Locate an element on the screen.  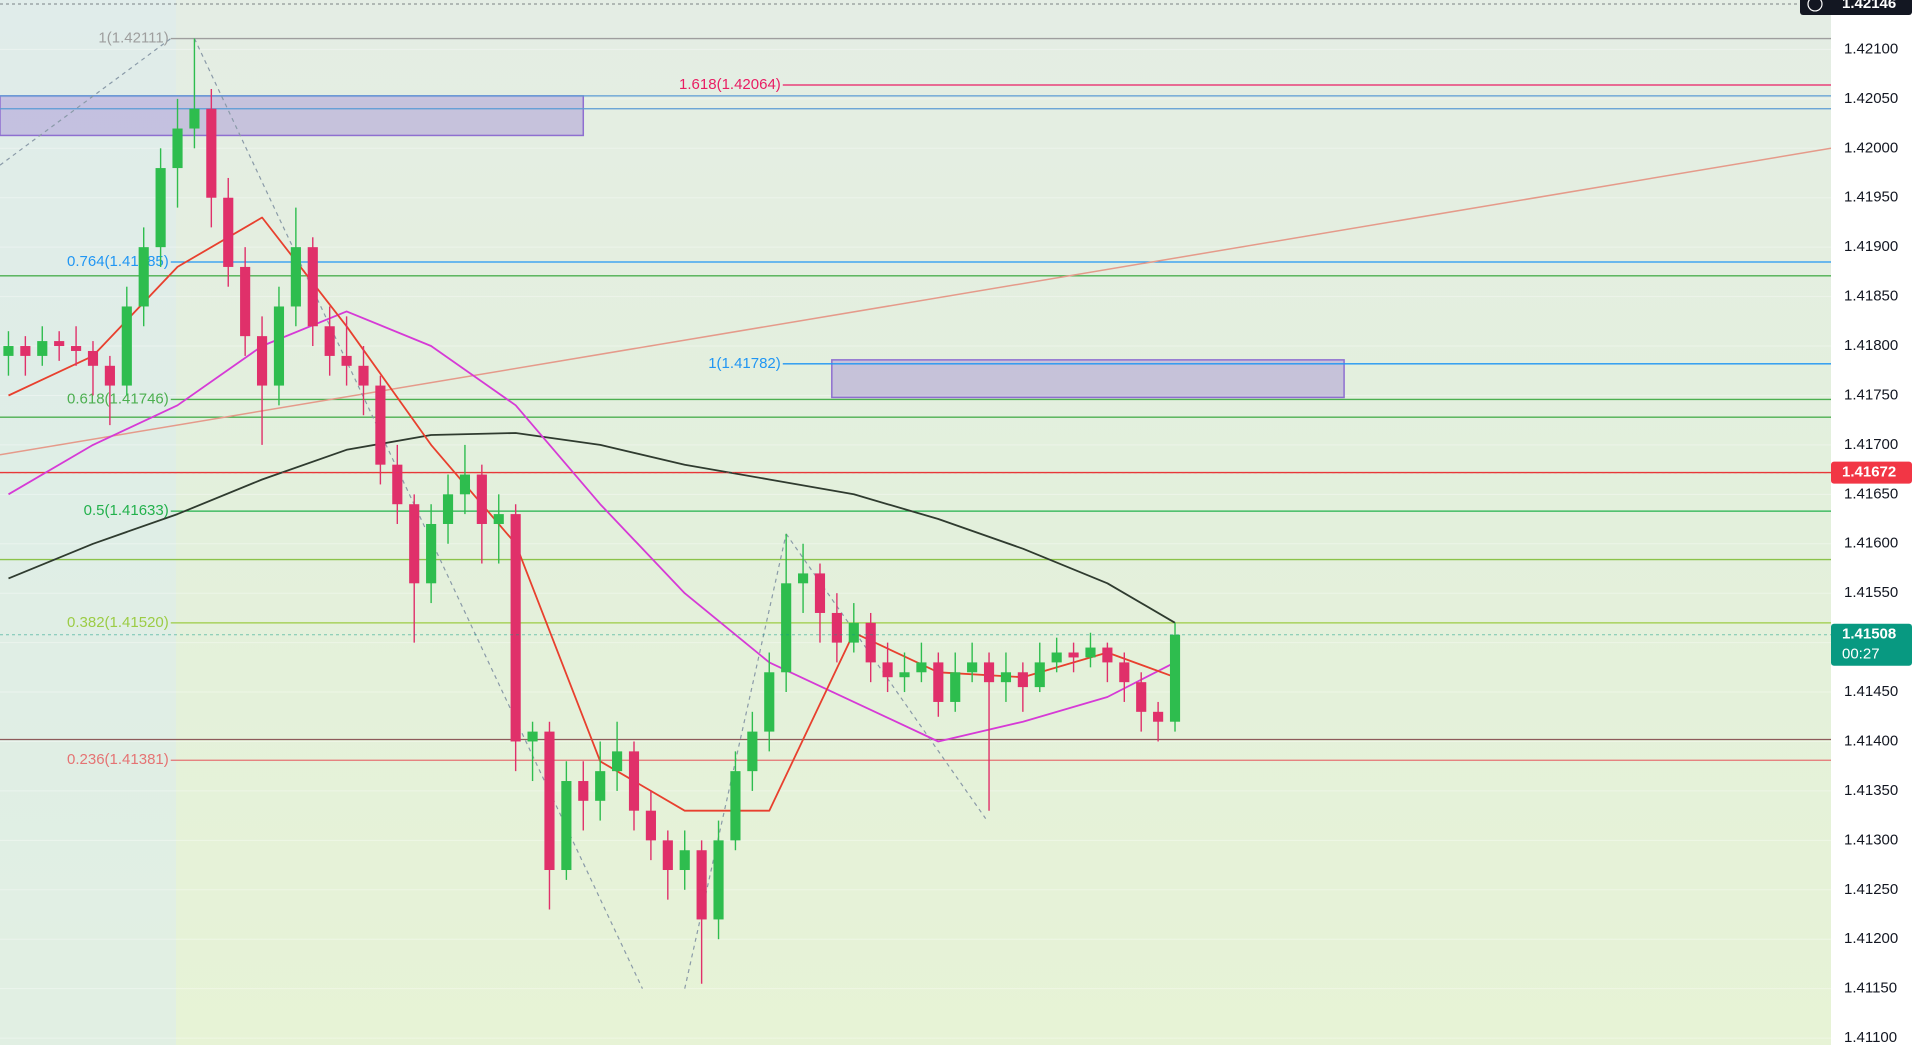
y-tick-label: 1.42050 is located at coordinates (1871, 98).